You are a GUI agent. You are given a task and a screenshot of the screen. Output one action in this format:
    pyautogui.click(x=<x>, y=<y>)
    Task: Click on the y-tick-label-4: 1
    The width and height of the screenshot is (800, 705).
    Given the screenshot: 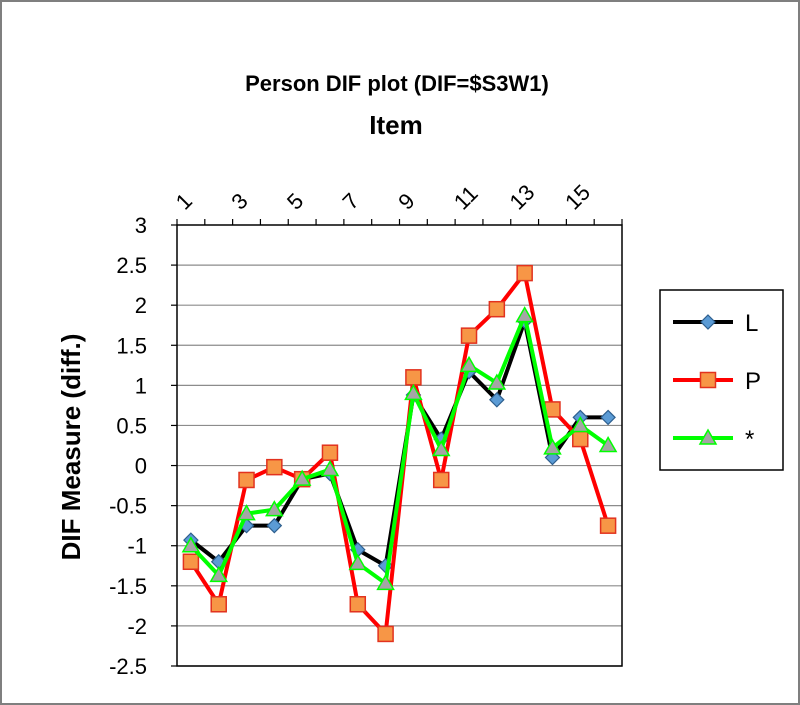 What is the action you would take?
    pyautogui.click(x=141, y=385)
    